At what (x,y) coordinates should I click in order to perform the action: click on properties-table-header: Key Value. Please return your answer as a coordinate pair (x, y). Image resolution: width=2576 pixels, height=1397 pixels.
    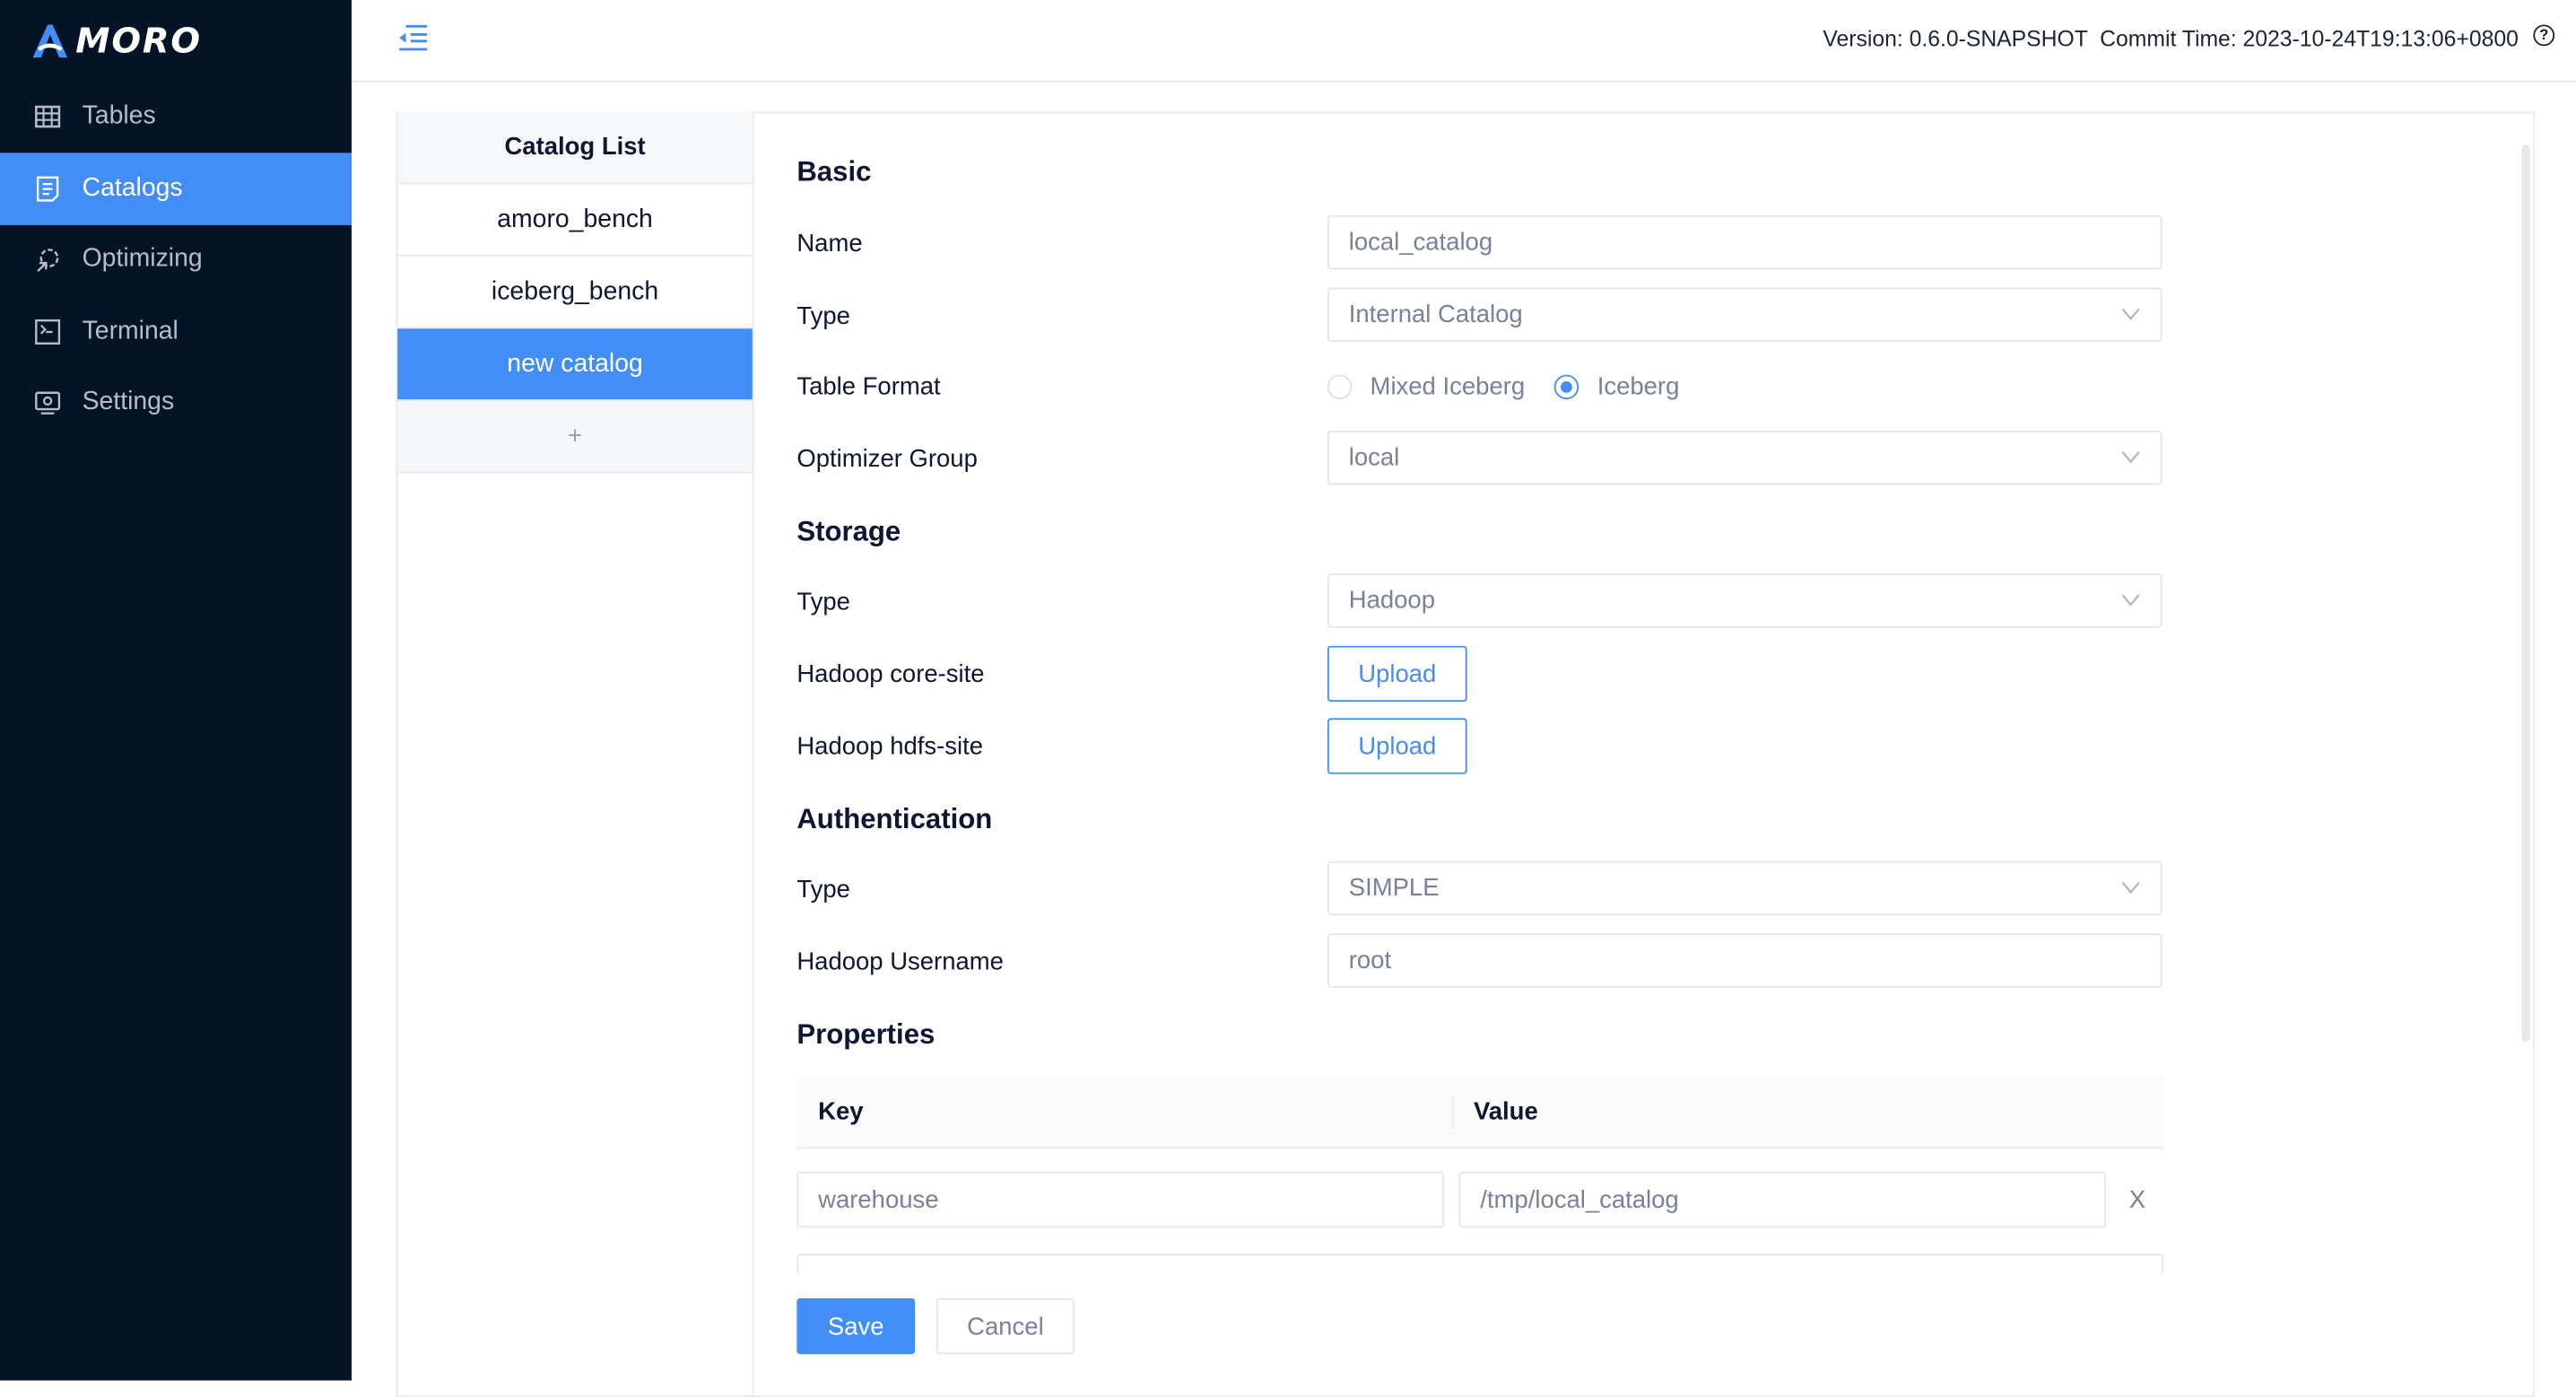
    Looking at the image, I should click on (1480, 1113).